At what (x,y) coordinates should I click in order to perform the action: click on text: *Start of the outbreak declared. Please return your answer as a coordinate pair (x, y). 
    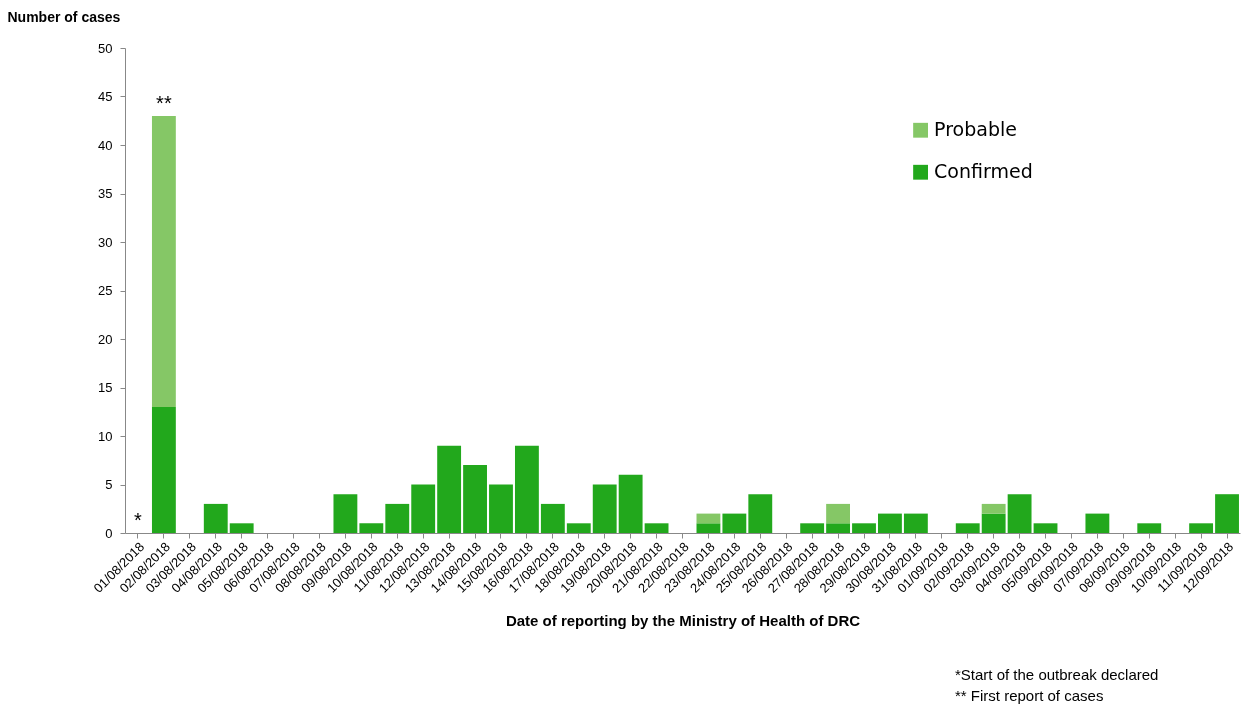
    Looking at the image, I should click on (1057, 675).